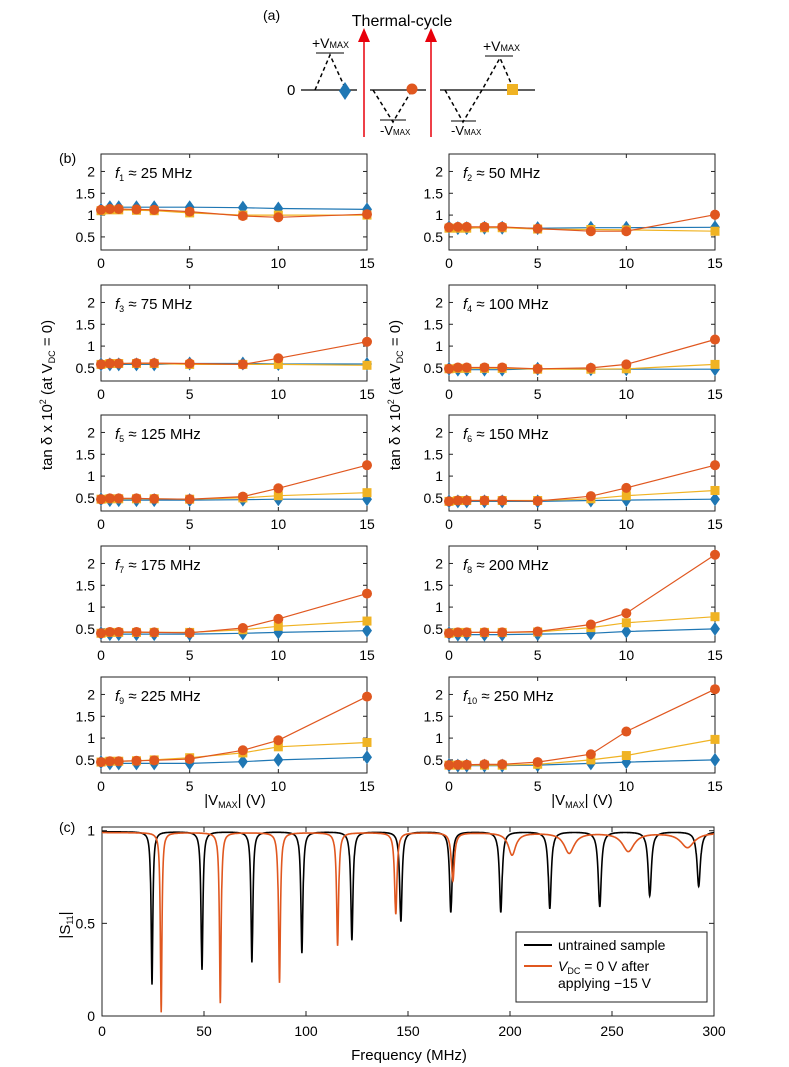 The height and width of the screenshot is (1067, 789). I want to click on point-diamond, so click(367, 630).